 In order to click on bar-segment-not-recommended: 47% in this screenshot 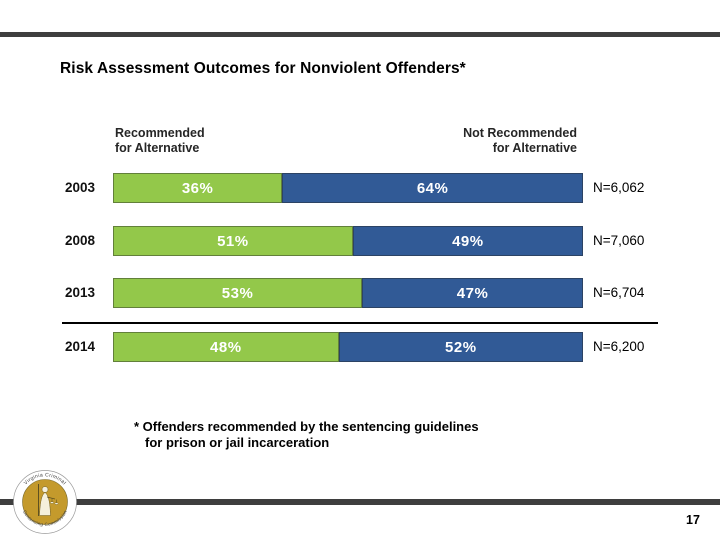, I will do `click(472, 293)`.